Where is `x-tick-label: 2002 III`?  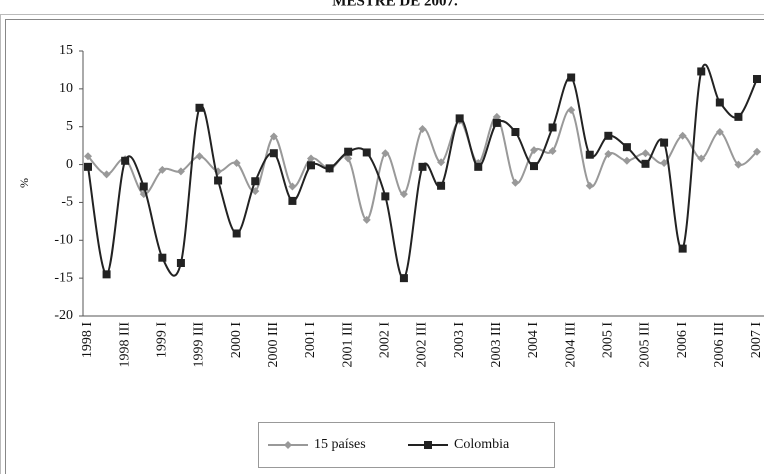
x-tick-label: 2002 III is located at coordinates (422, 345).